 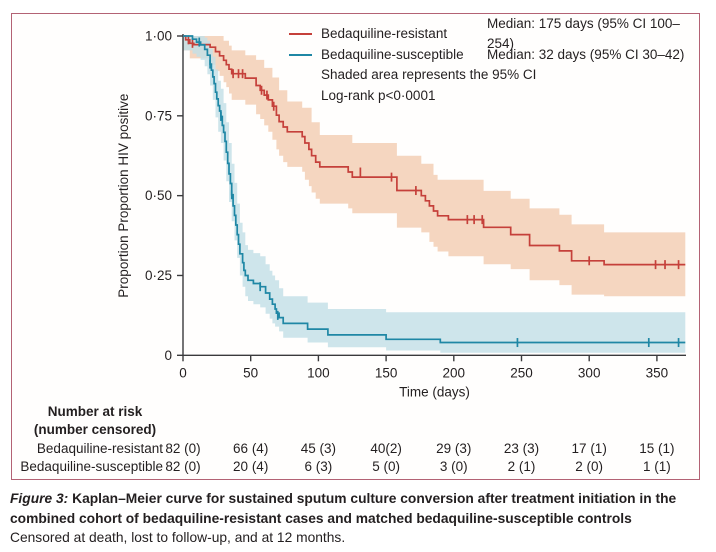 I want to click on resistant-line-swatch, so click(x=300, y=34).